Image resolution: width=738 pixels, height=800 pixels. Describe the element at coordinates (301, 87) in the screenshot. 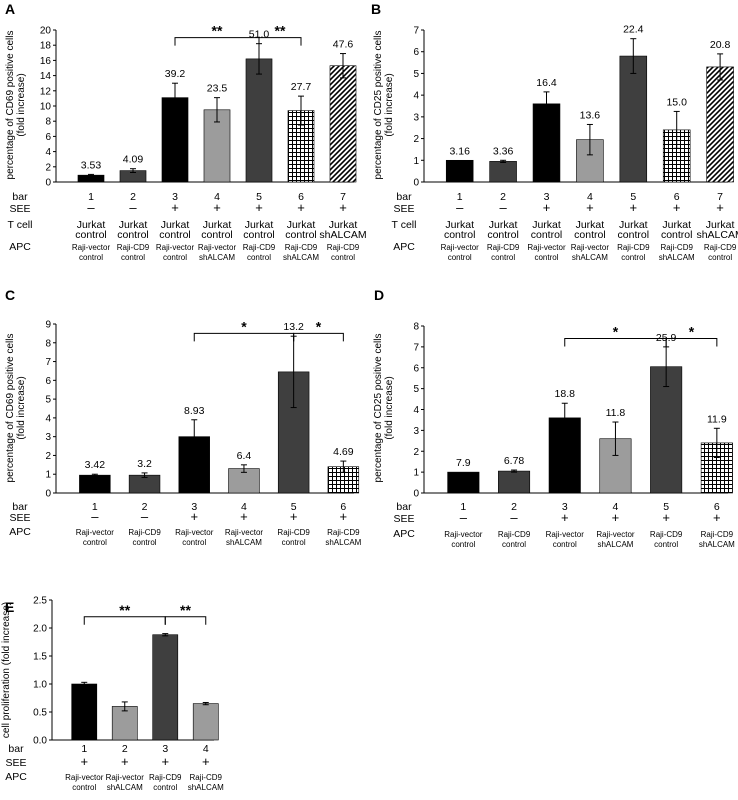

I see `data-label: 27.7` at that location.